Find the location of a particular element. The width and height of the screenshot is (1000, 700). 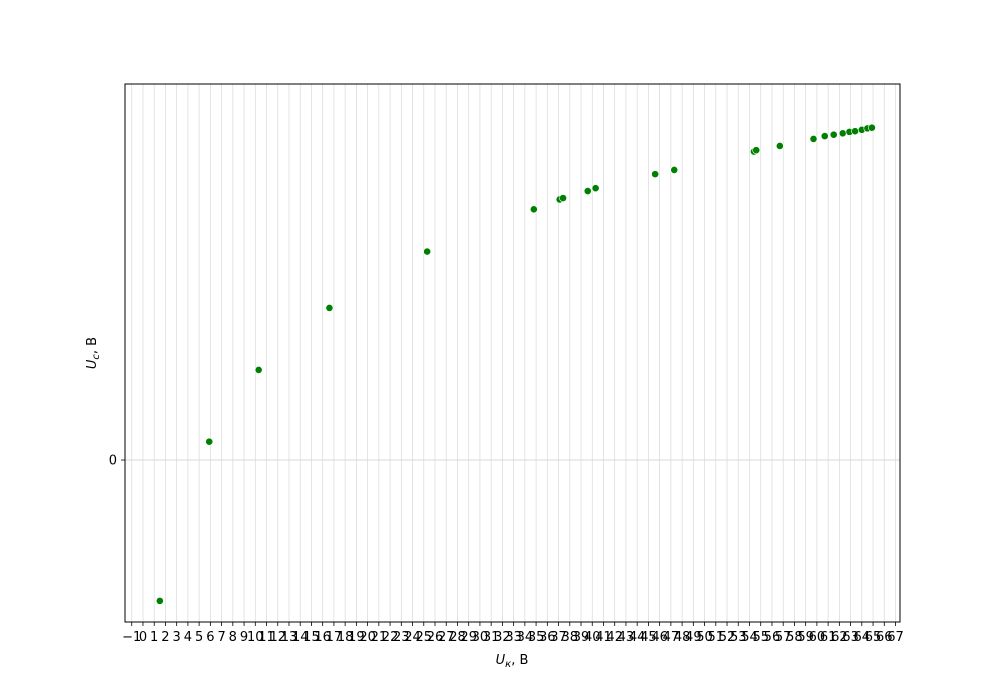

x-tick-label: 31 is located at coordinates (491, 637).